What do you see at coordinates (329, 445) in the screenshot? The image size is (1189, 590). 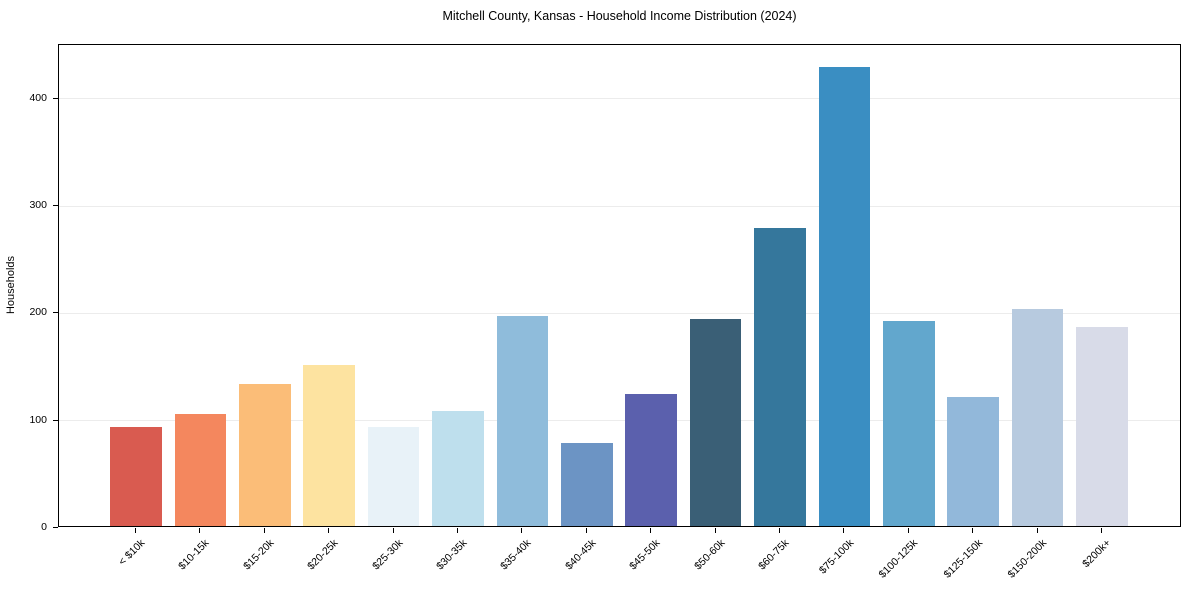 I see `bar-$20-25k` at bounding box center [329, 445].